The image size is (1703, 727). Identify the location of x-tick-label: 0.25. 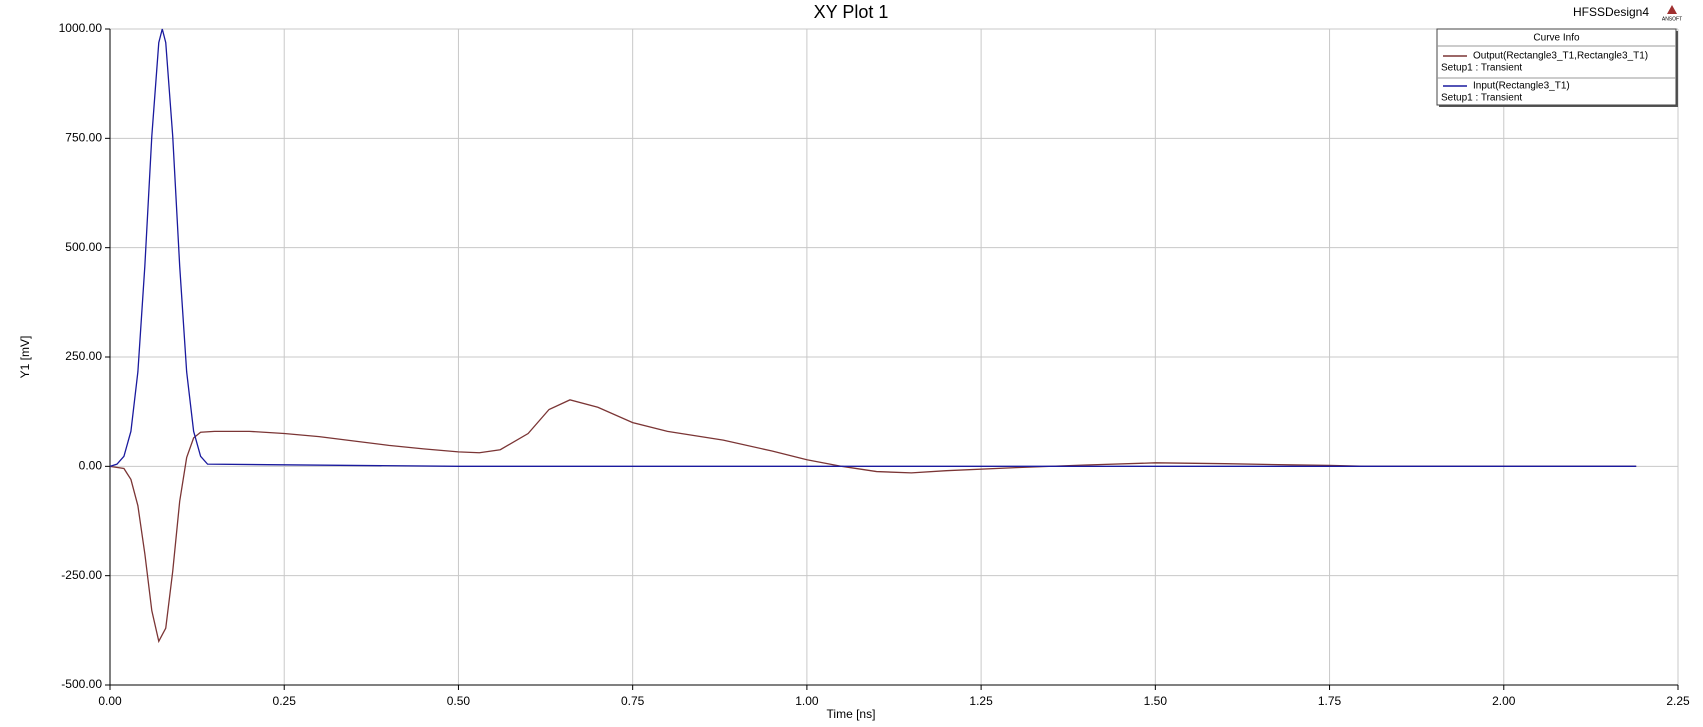
(285, 701).